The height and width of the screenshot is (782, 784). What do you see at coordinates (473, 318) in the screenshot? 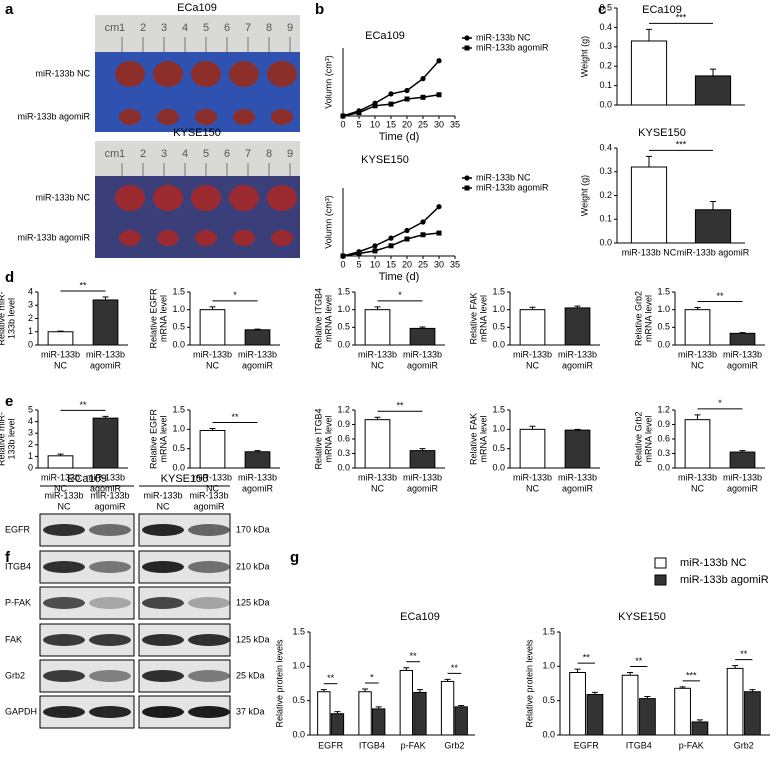
I see `y-axis-label: Relative FAK` at bounding box center [473, 318].